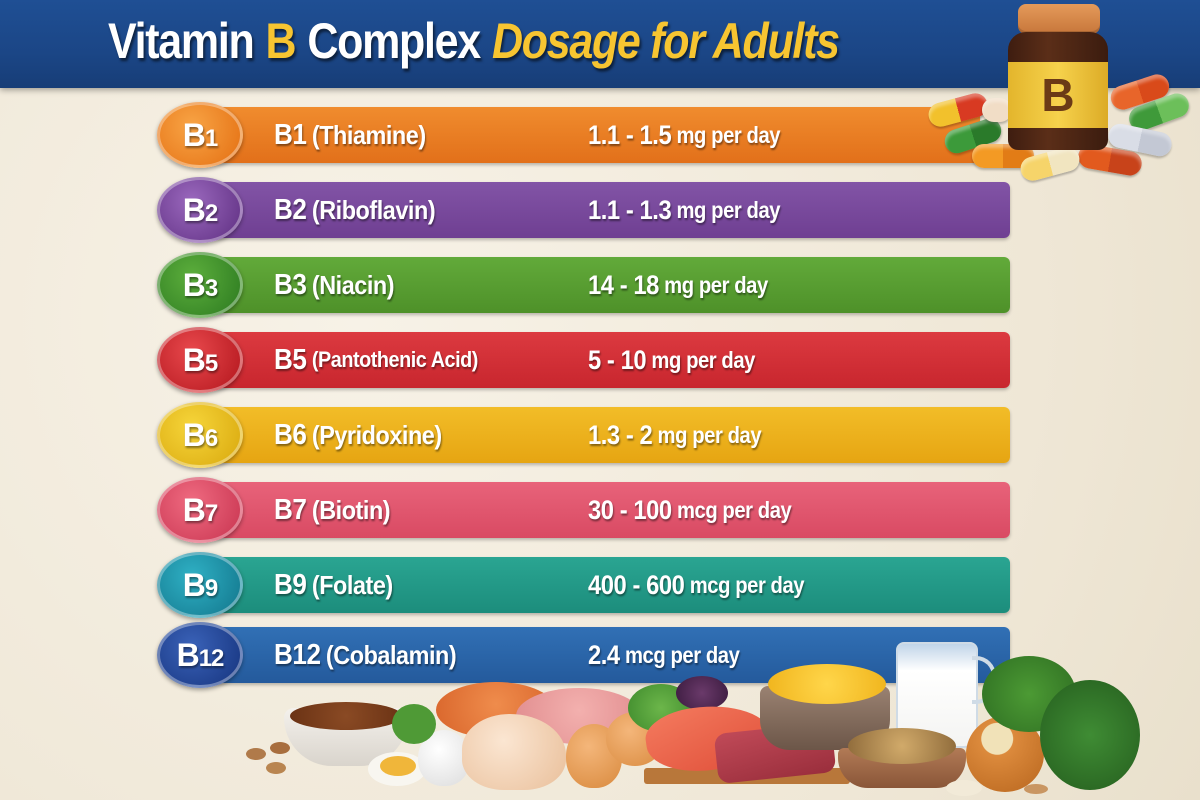 The image size is (1200, 800). What do you see at coordinates (200, 655) in the screenshot?
I see `badge-b12: B 12` at bounding box center [200, 655].